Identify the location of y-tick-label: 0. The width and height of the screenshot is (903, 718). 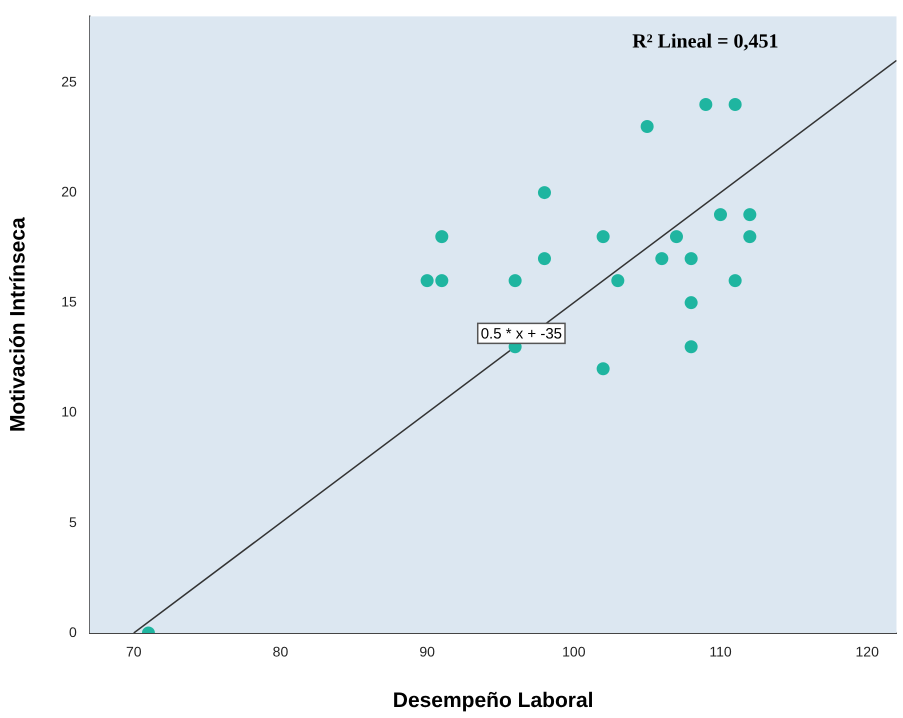
(72, 632).